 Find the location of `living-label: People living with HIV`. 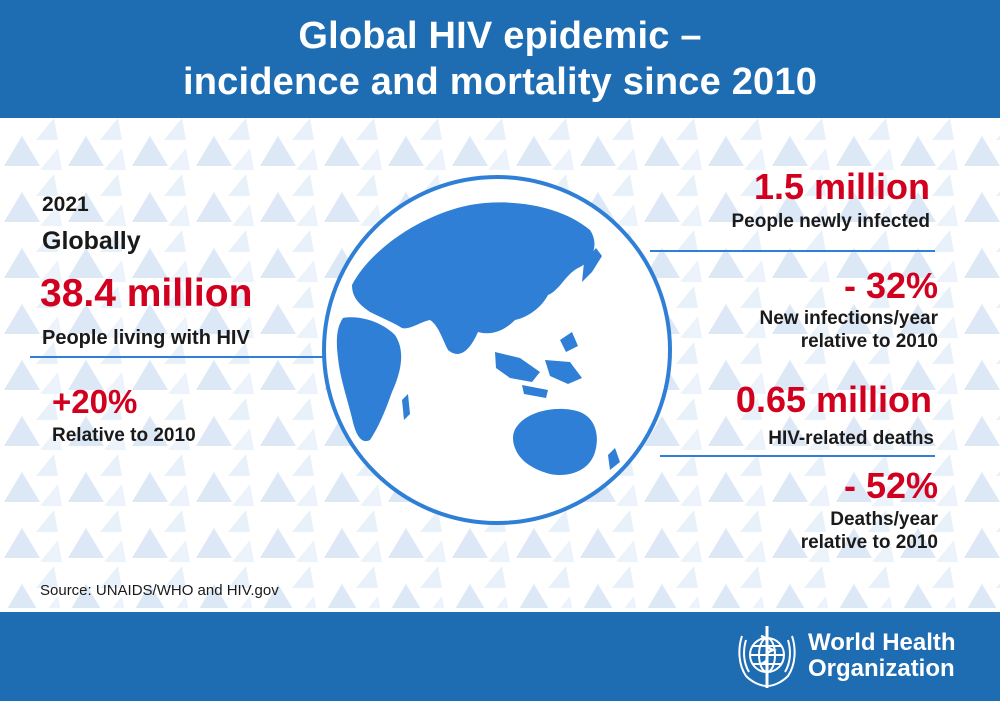

living-label: People living with HIV is located at coordinates (146, 338).